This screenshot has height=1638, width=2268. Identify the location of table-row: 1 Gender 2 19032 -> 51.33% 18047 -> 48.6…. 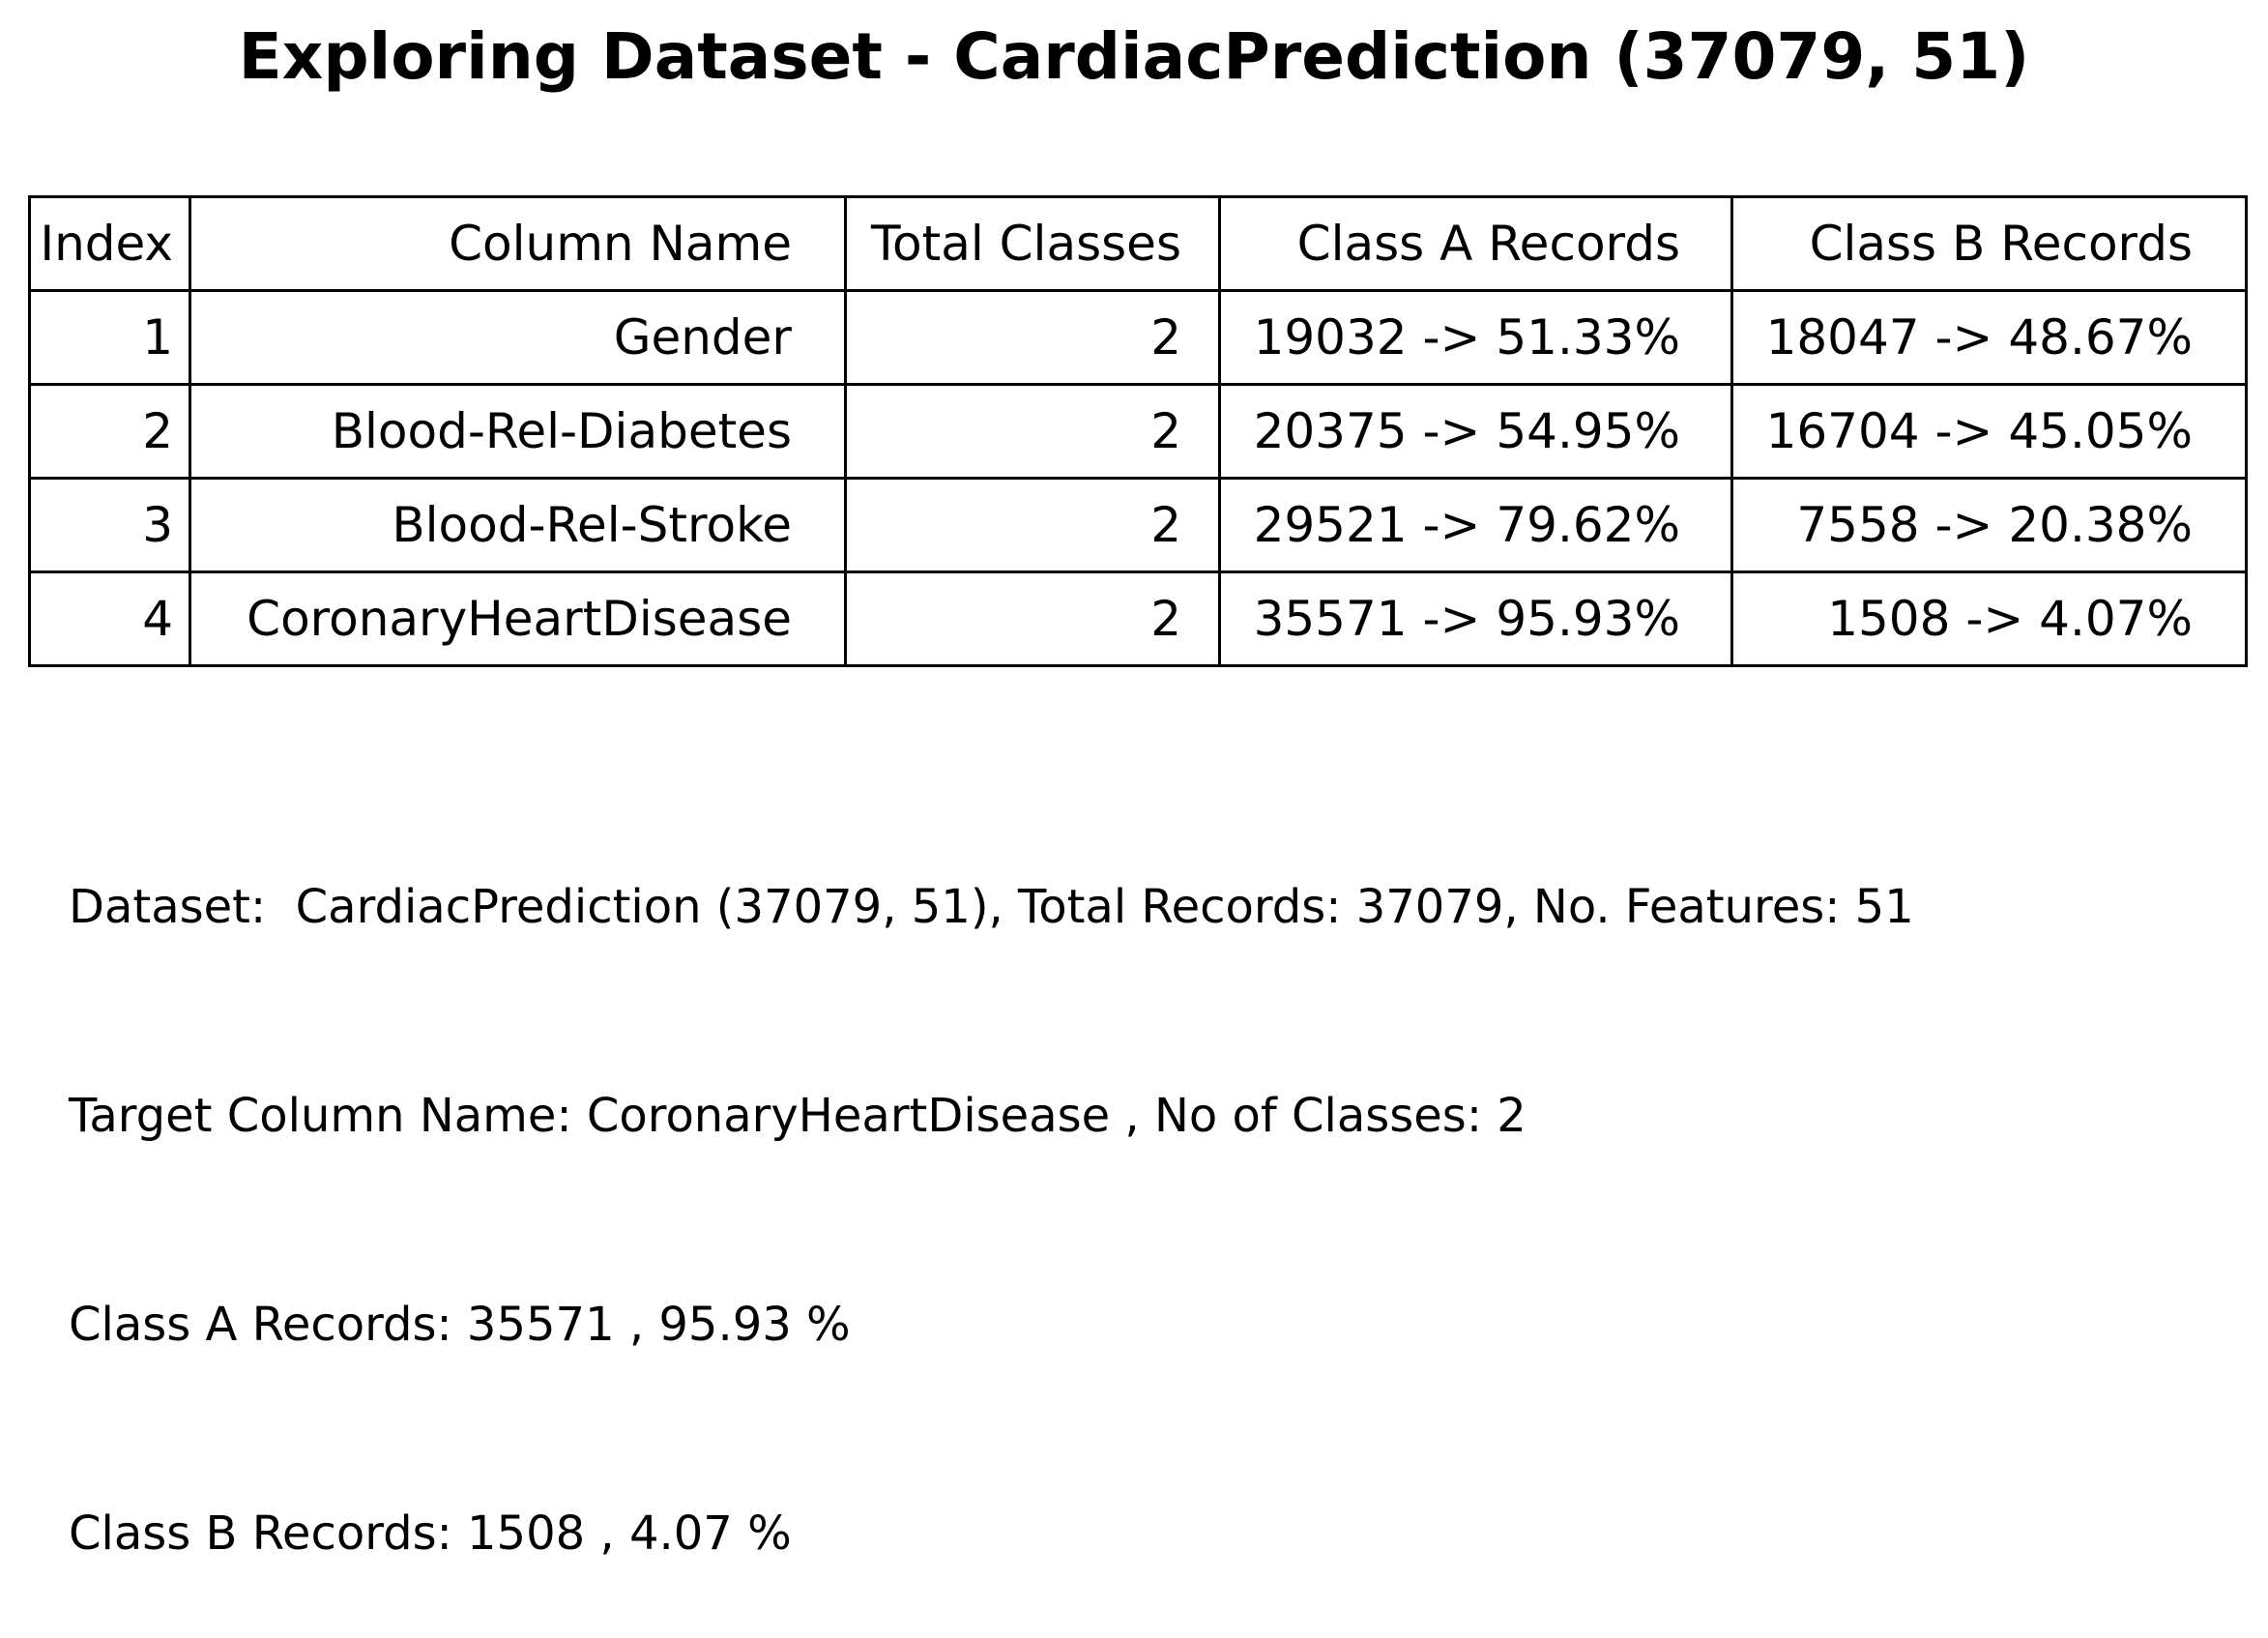
(1138, 337).